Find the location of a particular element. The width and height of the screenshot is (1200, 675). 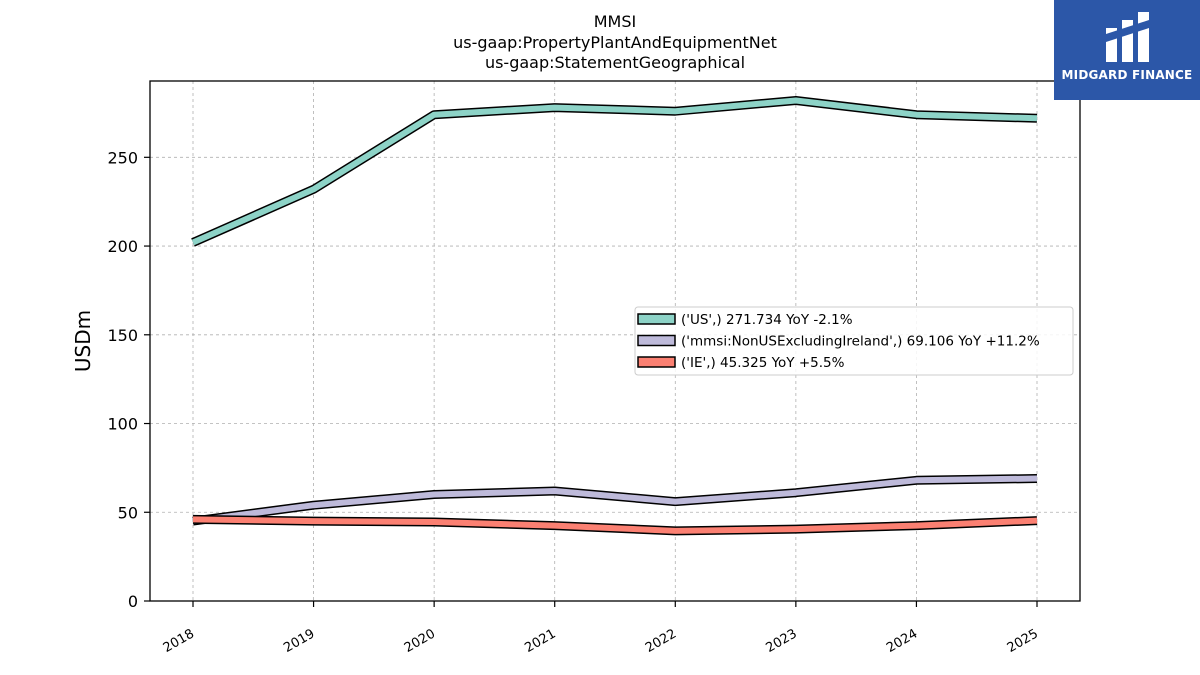

x-tick-label: 2021 is located at coordinates (540, 641).